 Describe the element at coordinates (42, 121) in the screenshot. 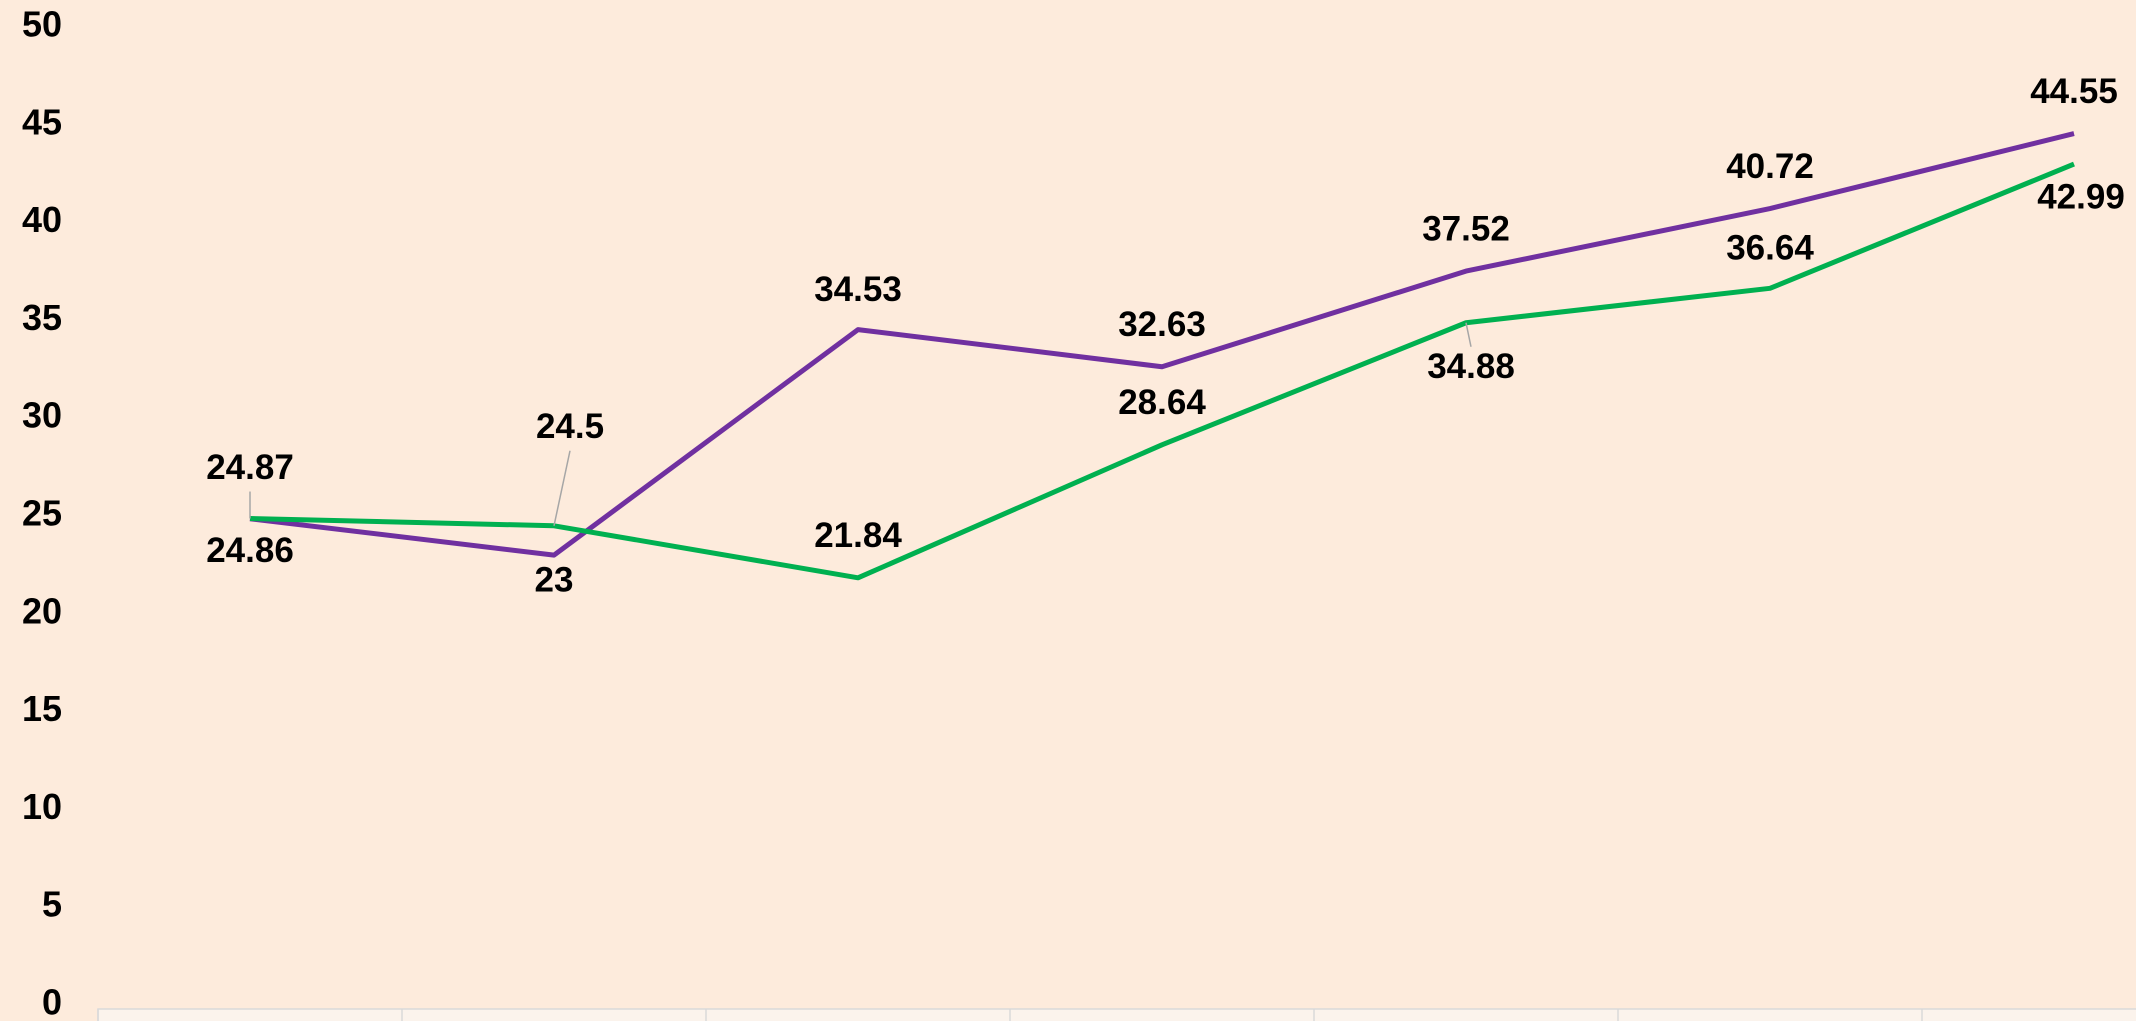

I see `y-tick-label: 45` at that location.